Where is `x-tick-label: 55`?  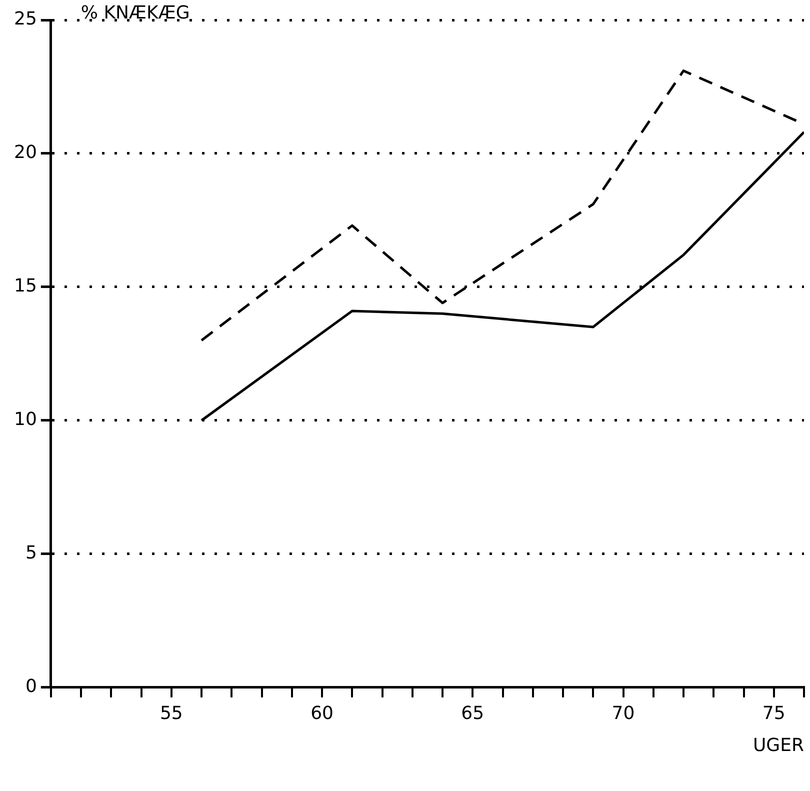 x-tick-label: 55 is located at coordinates (171, 713).